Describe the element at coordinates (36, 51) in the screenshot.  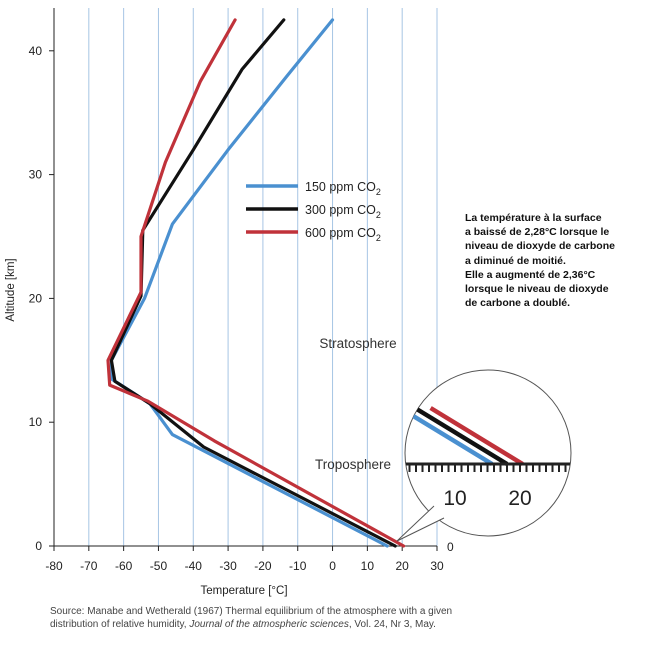
I see `y-tick-label: 40` at that location.